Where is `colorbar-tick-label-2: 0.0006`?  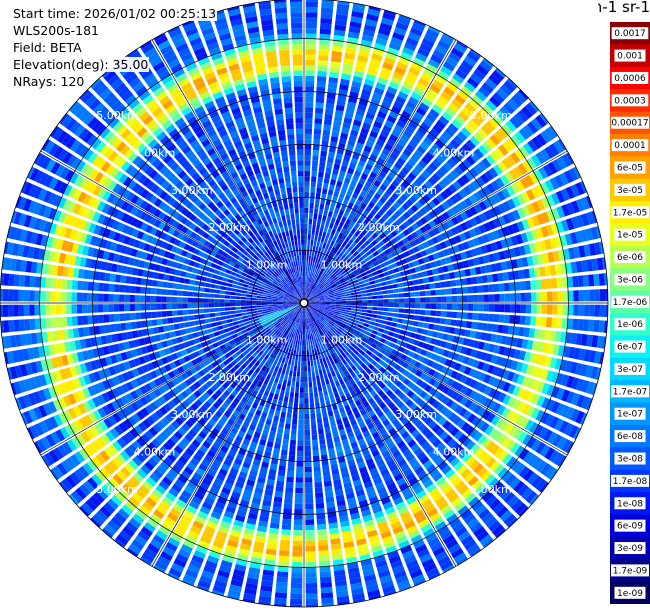 colorbar-tick-label-2: 0.0006 is located at coordinates (630, 79).